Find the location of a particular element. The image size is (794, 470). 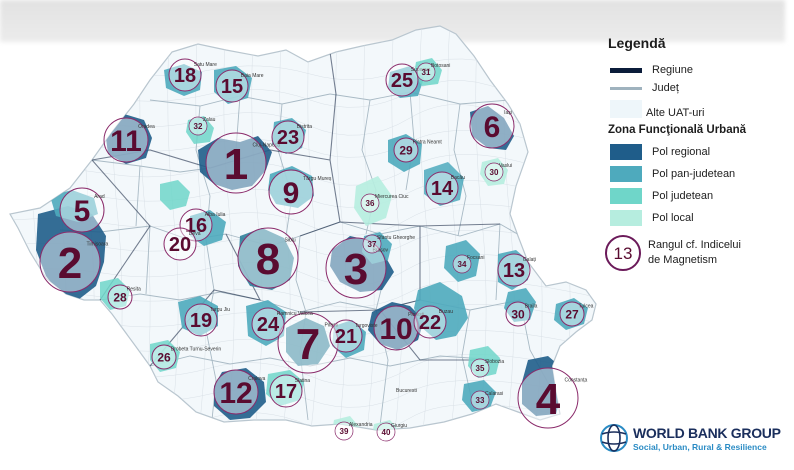

zone-focsani is located at coordinates (462, 261).